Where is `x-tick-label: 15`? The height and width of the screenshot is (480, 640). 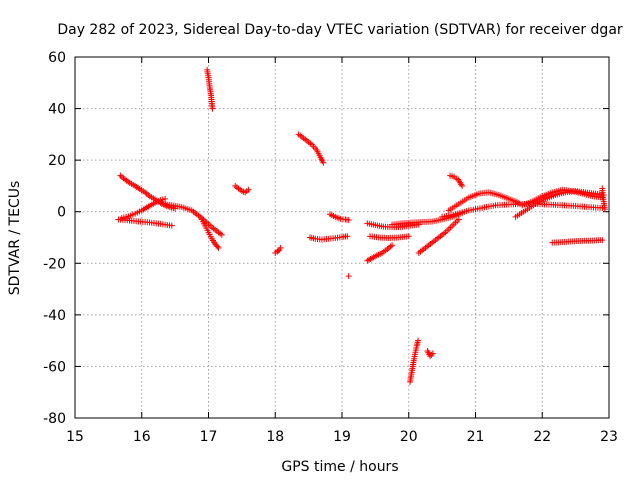 x-tick-label: 15 is located at coordinates (75, 437).